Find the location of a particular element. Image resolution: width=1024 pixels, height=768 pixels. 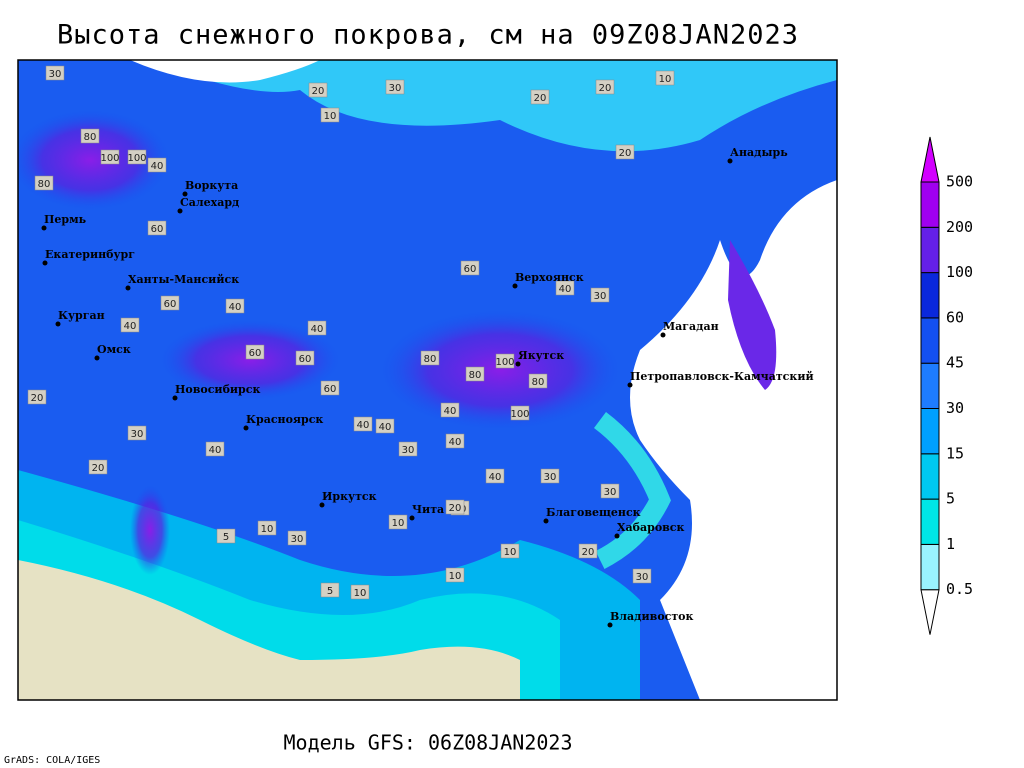

city-name: Благовещенск is located at coordinates (593, 512).